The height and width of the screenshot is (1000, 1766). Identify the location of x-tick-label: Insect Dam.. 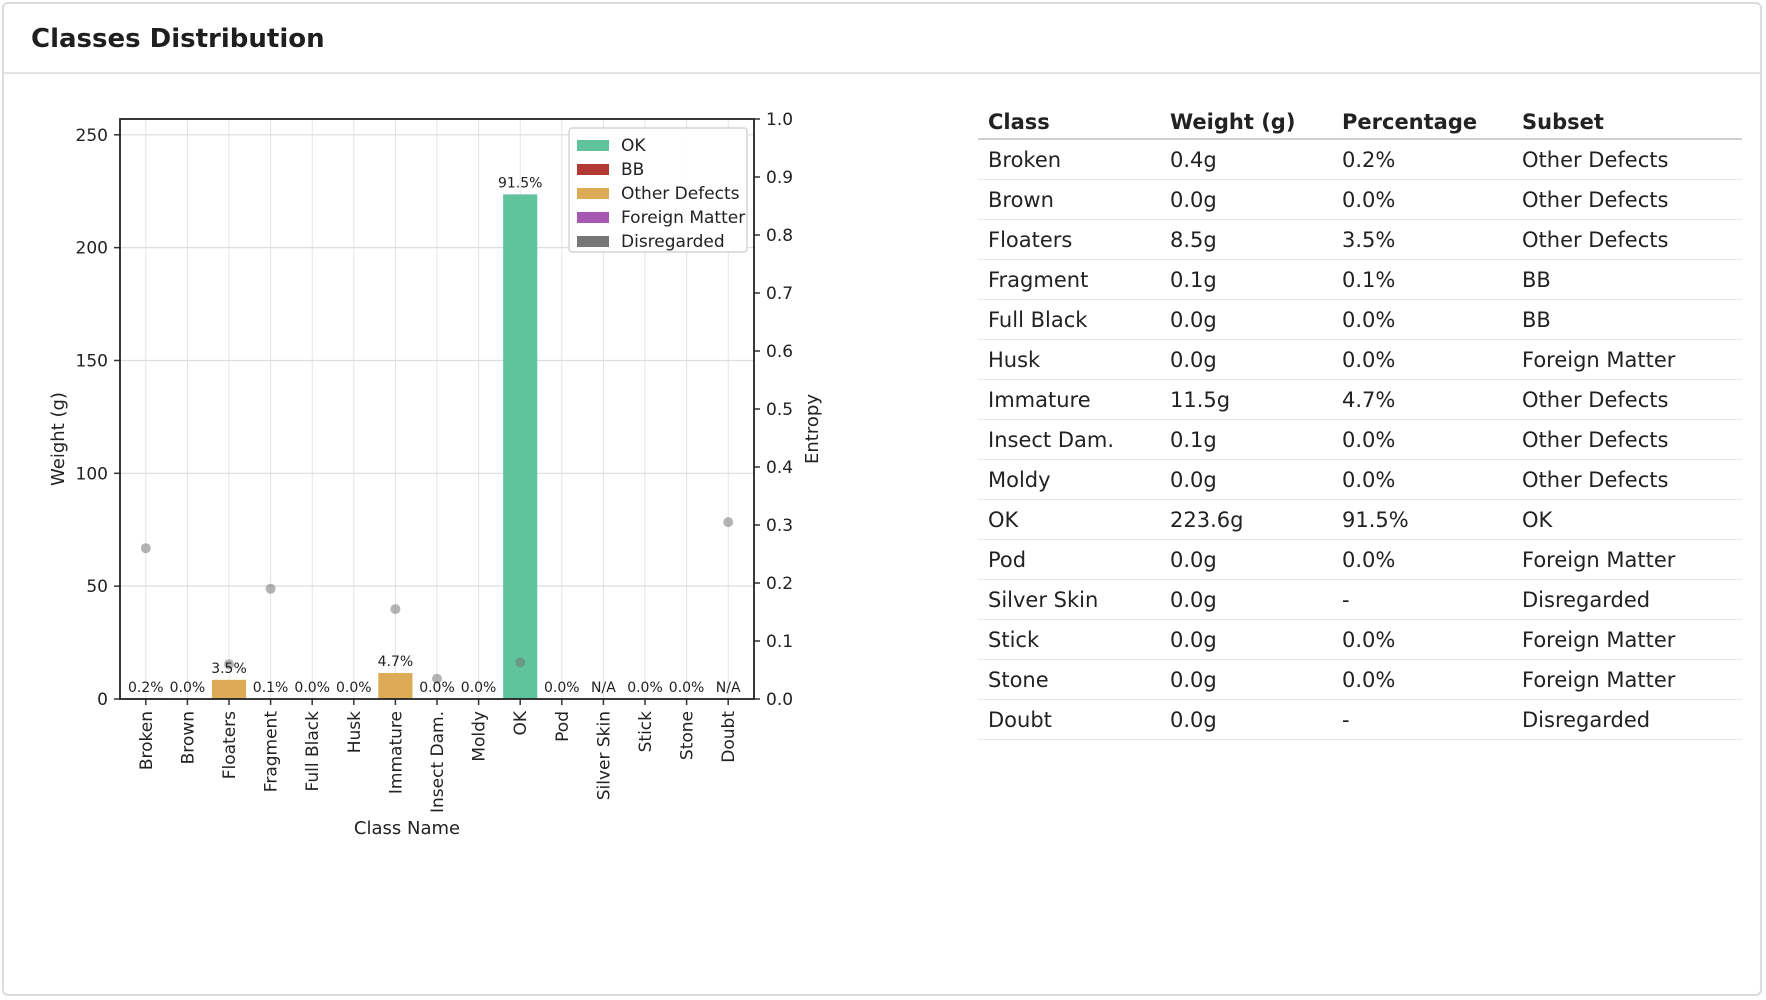
(438, 762).